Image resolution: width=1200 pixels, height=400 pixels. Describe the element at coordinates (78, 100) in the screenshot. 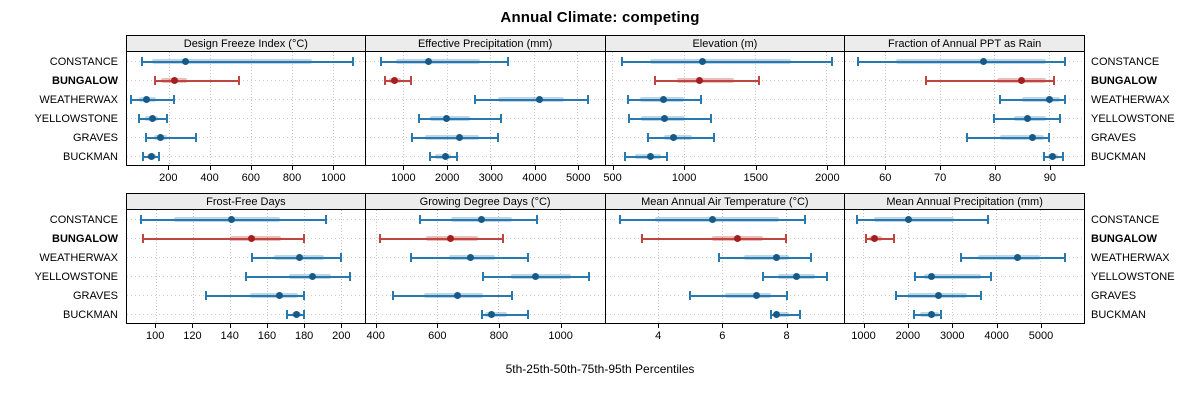

I see `row-label: WEATHERWAX` at that location.